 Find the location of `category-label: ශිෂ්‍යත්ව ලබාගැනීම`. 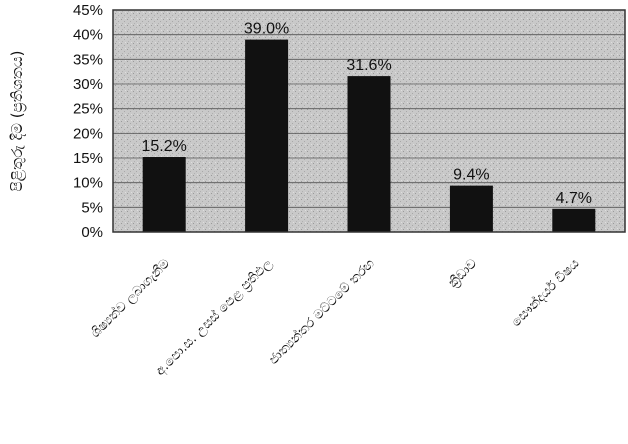

category-label: ශිෂ්‍යත්ව ලබාගැනීම is located at coordinates (130, 298).